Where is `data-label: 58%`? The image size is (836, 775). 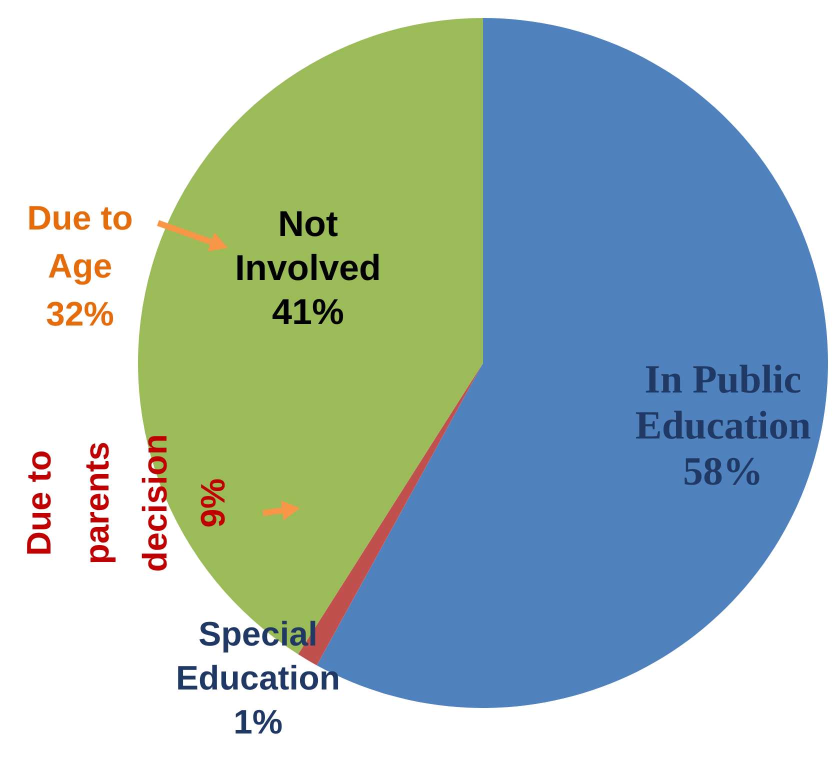 data-label: 58% is located at coordinates (723, 471).